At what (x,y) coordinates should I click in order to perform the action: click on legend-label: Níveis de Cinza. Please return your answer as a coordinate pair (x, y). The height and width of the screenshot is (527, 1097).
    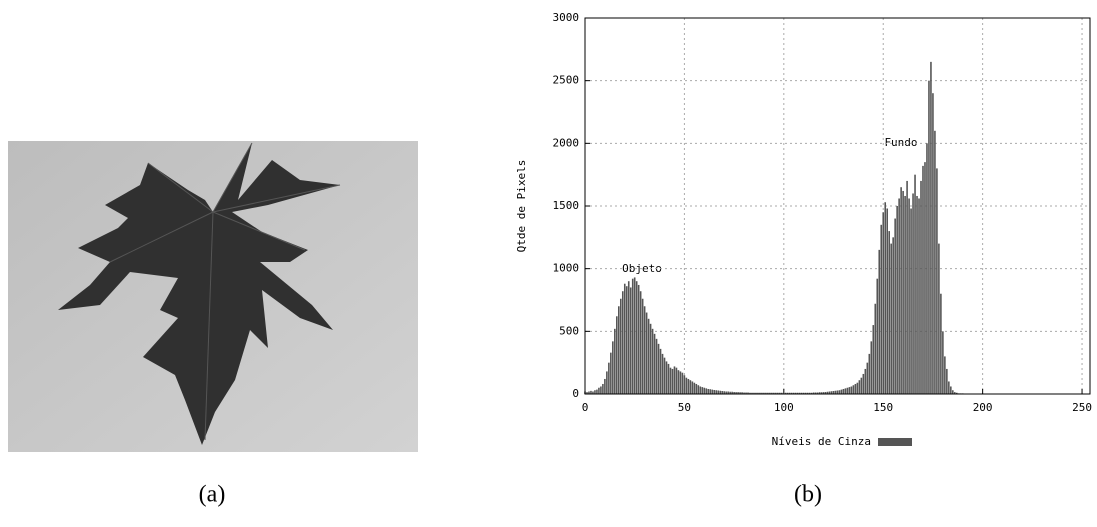
    Looking at the image, I should click on (821, 441).